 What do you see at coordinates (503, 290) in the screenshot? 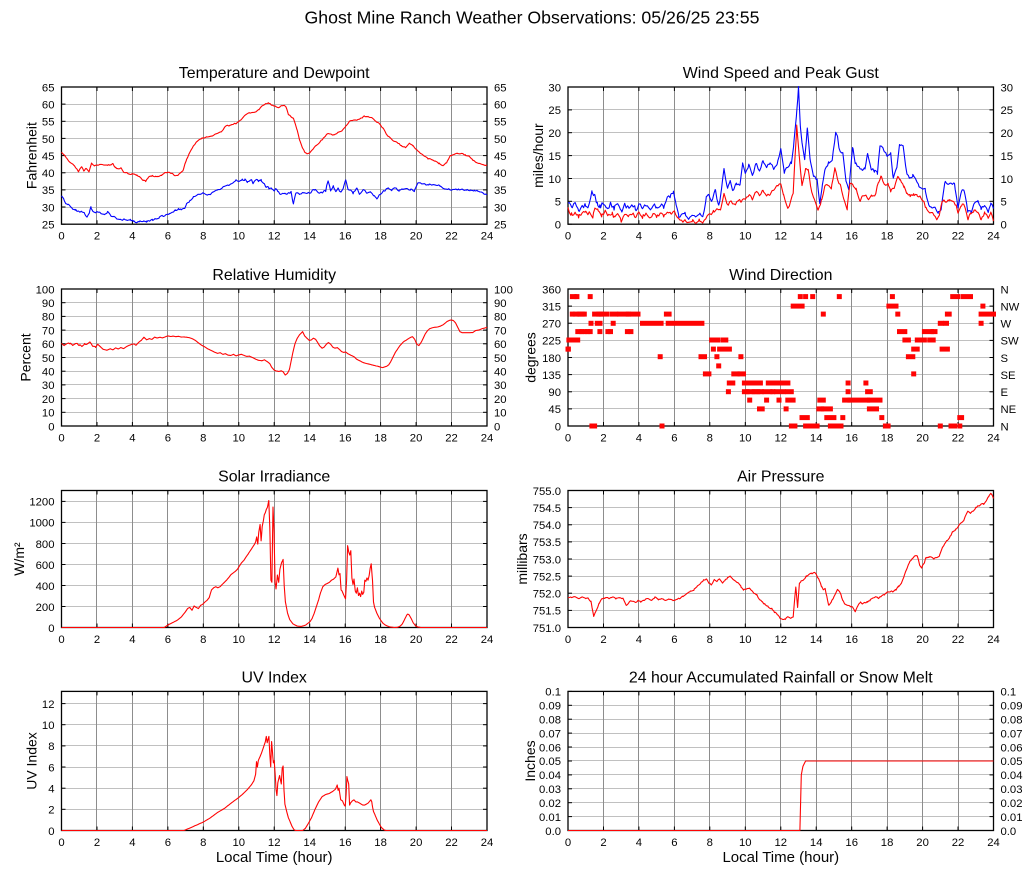
I see `svg-text: 100` at bounding box center [503, 290].